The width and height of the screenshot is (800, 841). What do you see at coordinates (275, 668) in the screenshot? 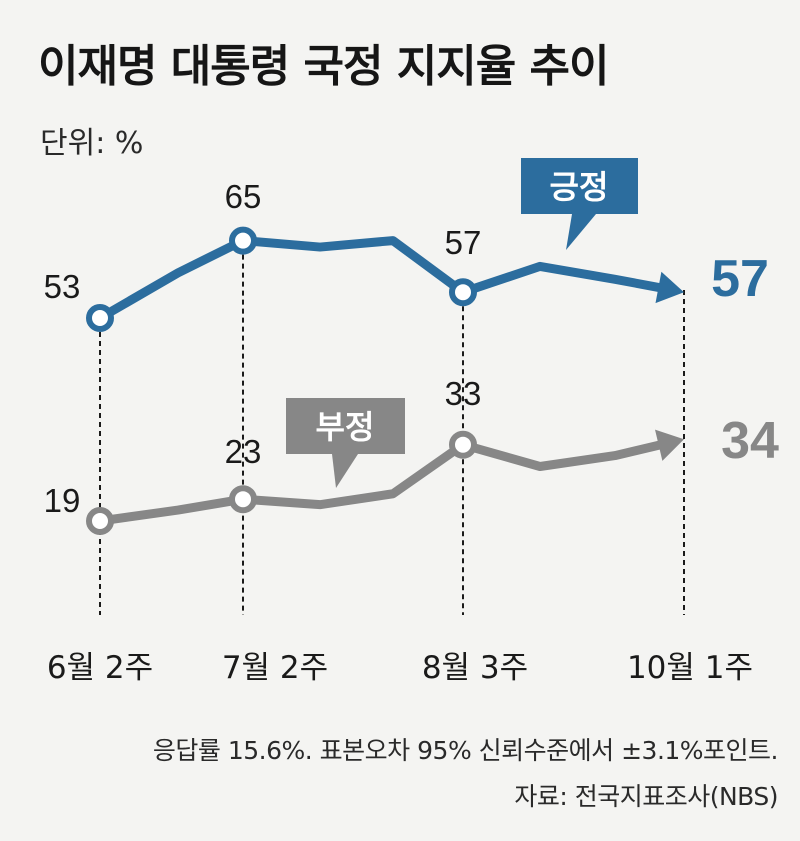
I see `x-tick-label: 7월 2주` at bounding box center [275, 668].